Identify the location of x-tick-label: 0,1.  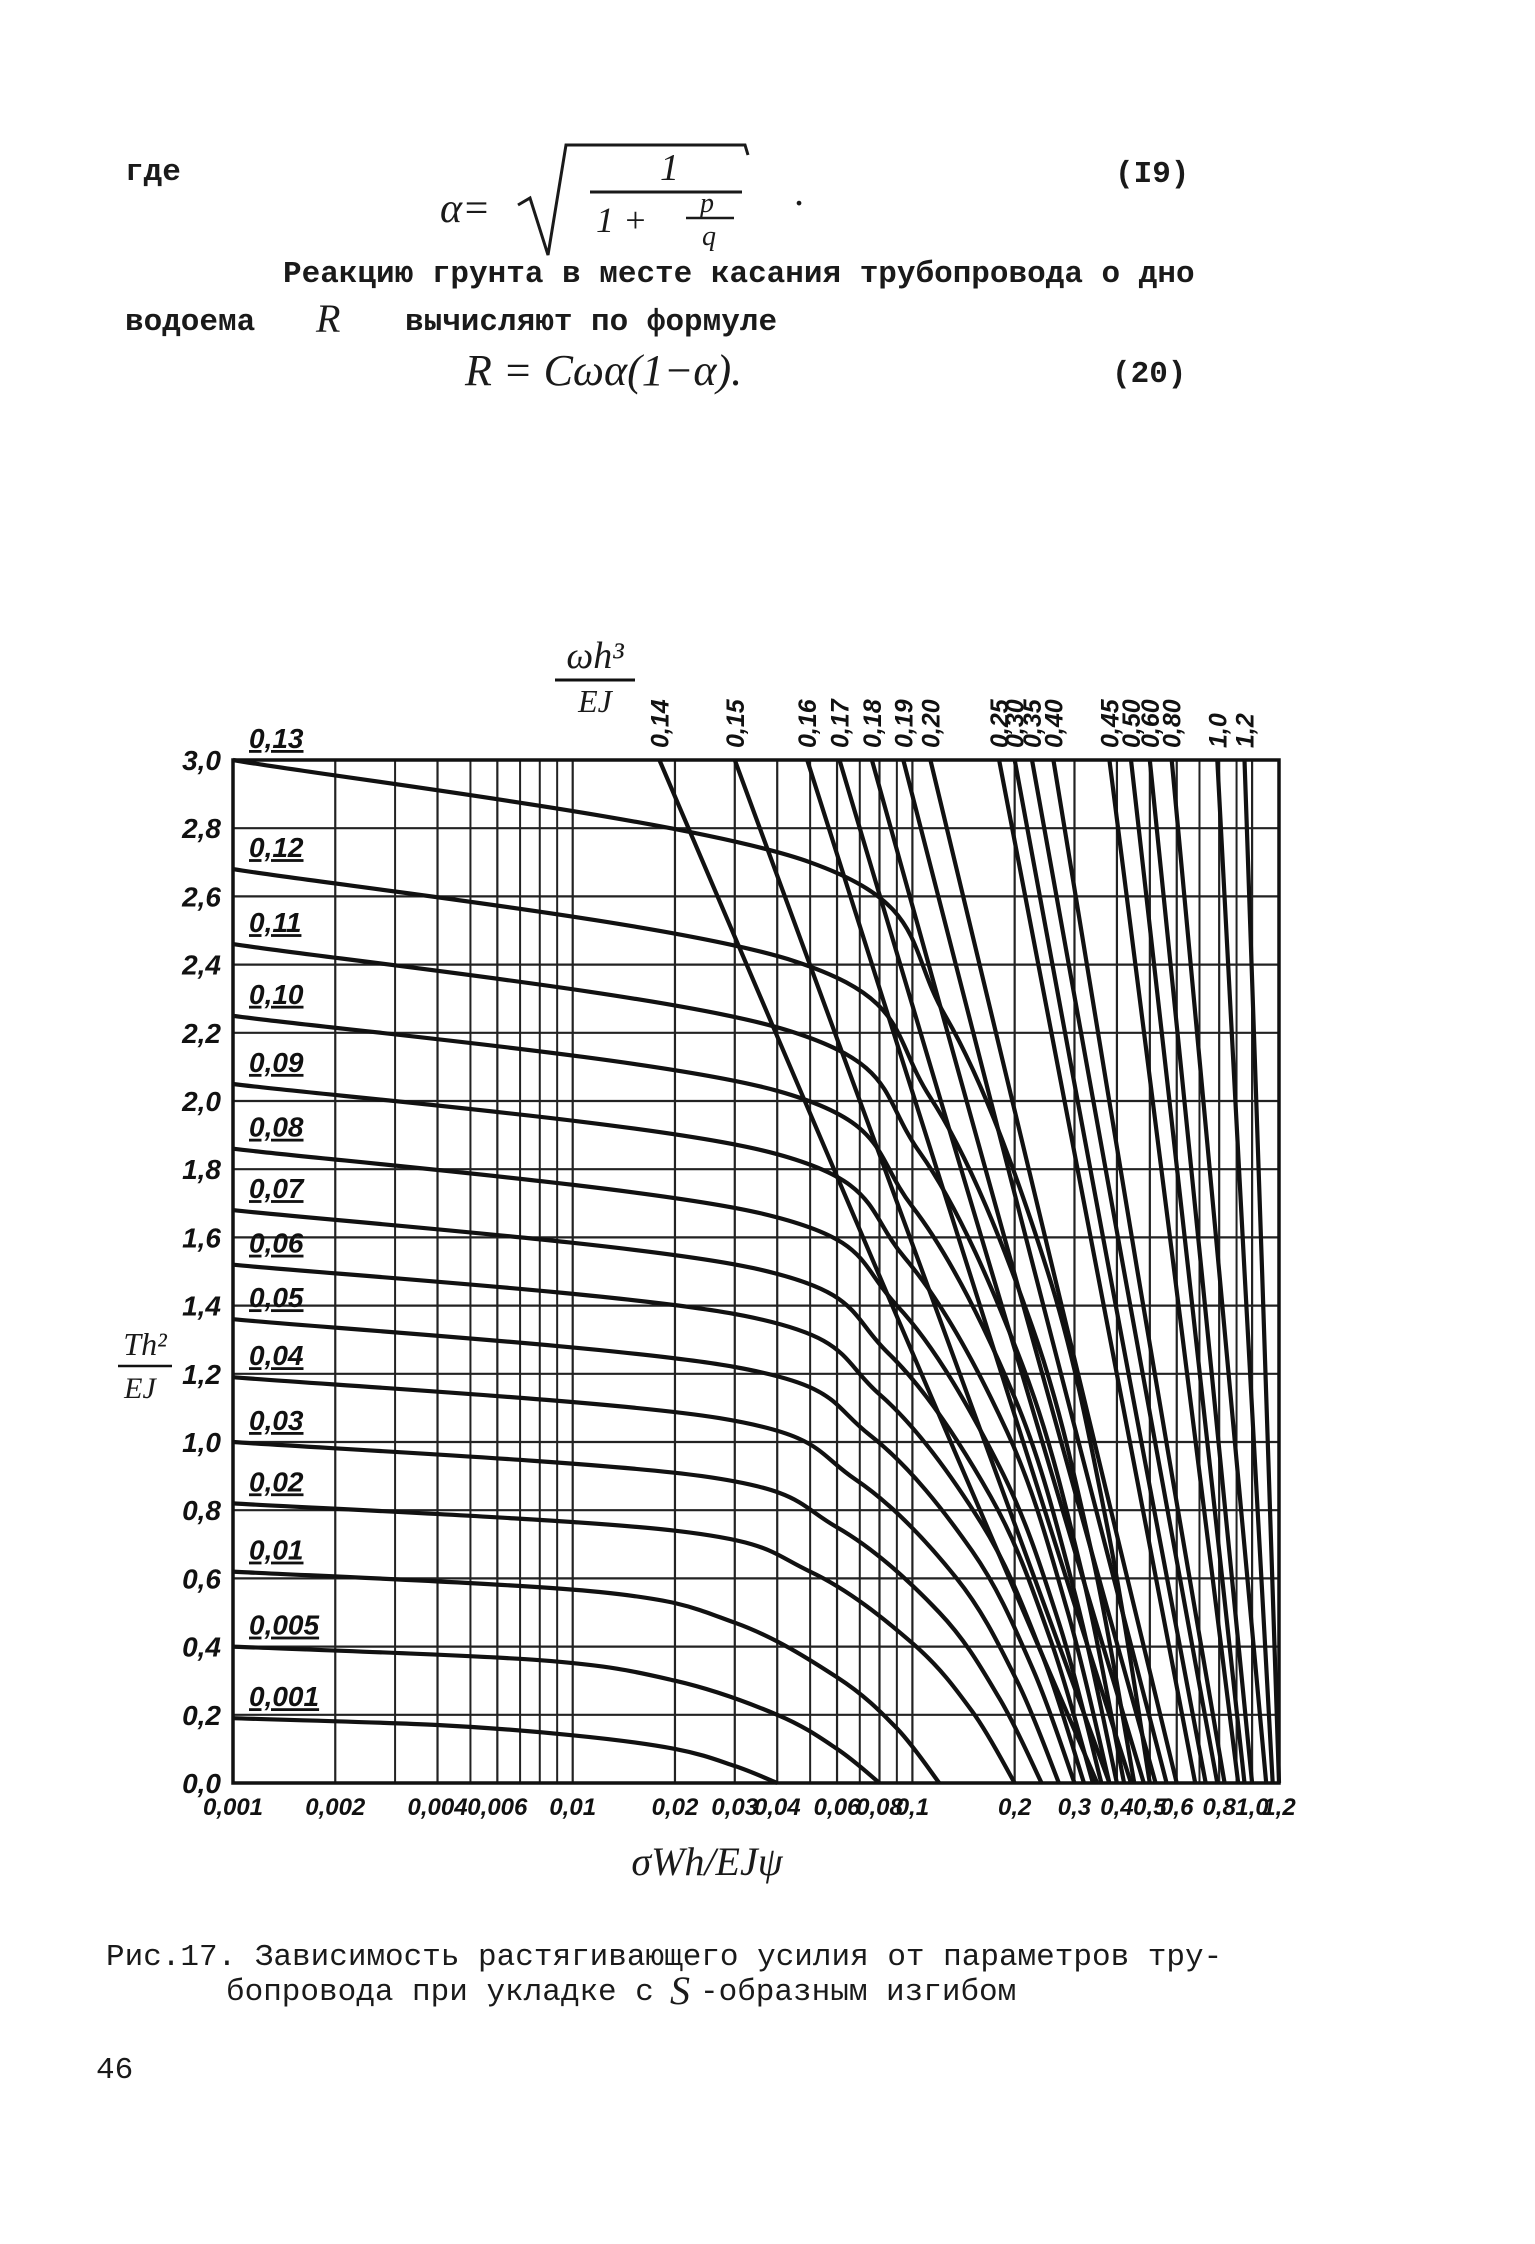
(912, 1807).